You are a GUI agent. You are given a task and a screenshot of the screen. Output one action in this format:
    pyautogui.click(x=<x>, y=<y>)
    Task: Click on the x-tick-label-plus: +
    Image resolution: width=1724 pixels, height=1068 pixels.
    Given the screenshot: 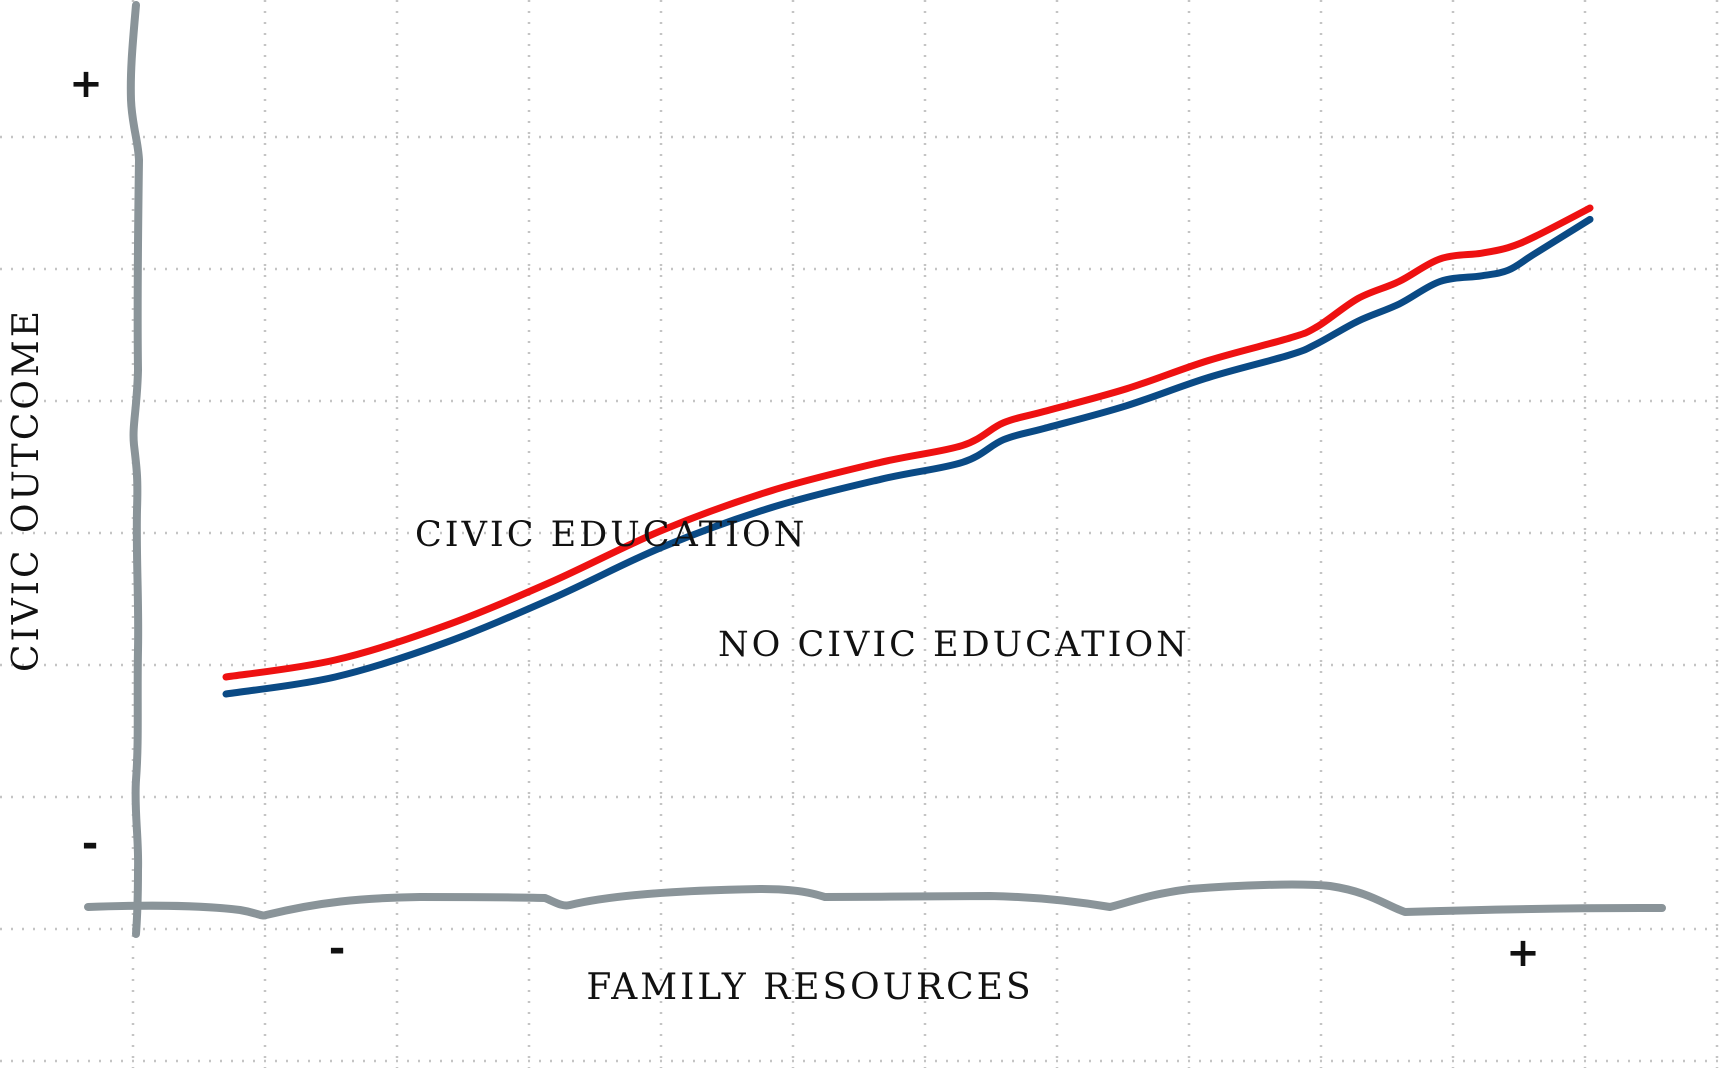 What is the action you would take?
    pyautogui.click(x=1523, y=953)
    